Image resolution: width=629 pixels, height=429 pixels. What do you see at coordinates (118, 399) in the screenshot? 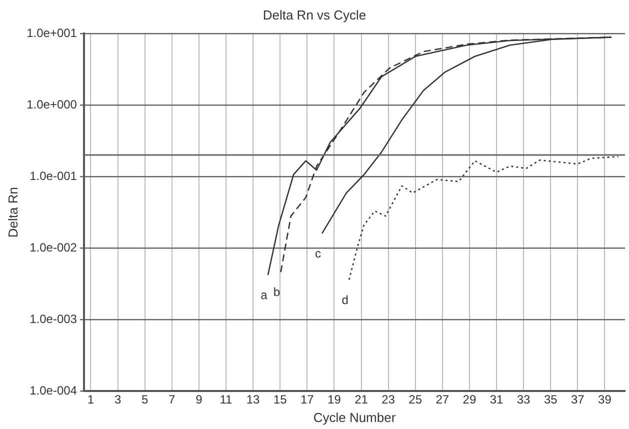
I see `x-tick-label: 3` at bounding box center [118, 399].